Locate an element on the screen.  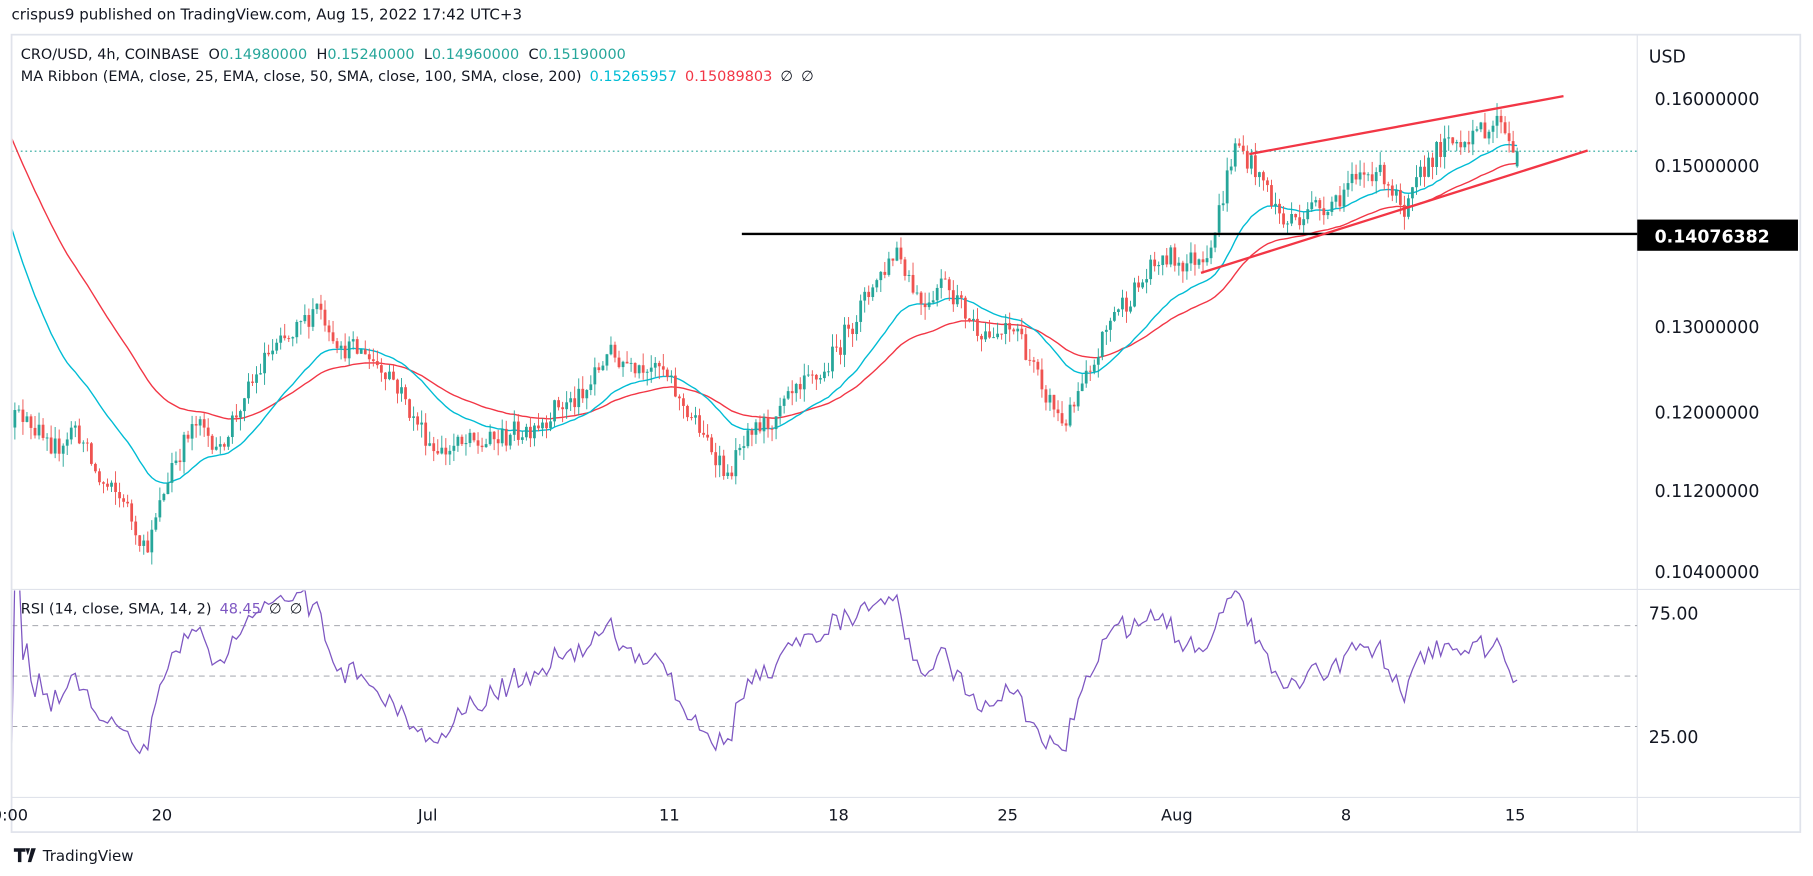
support-price-label-bg is located at coordinates (1717, 235).